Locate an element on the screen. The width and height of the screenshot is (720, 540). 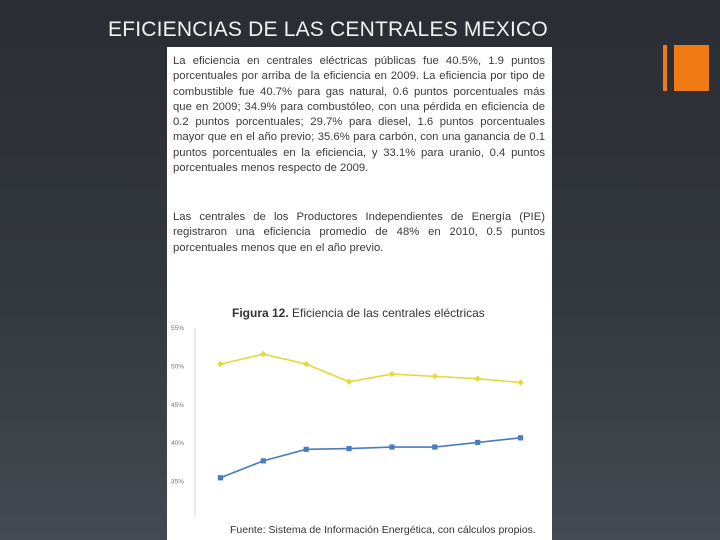
y-tick-label: 55% is located at coordinates (177, 328).